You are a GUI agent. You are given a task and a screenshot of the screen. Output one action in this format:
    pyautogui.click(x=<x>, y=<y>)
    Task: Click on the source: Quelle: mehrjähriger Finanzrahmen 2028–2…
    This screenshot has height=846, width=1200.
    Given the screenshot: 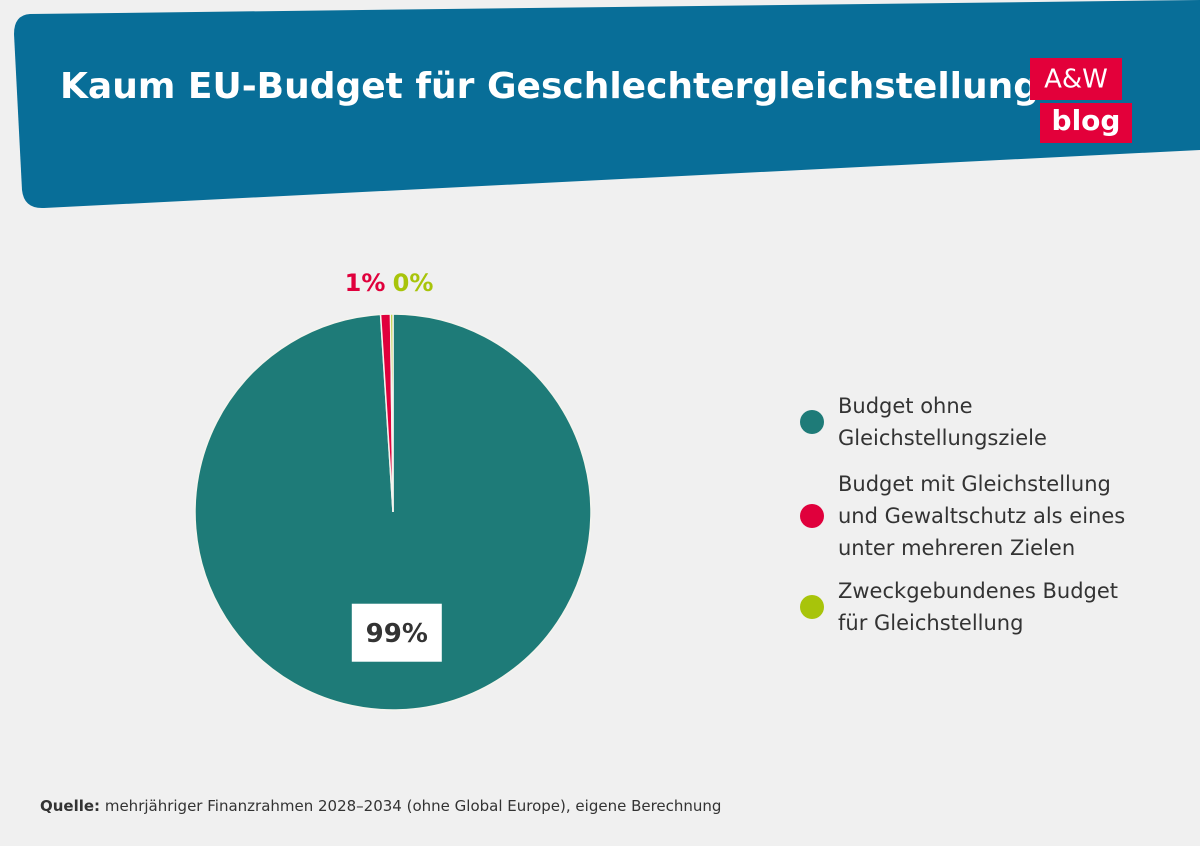 What is the action you would take?
    pyautogui.click(x=380, y=806)
    